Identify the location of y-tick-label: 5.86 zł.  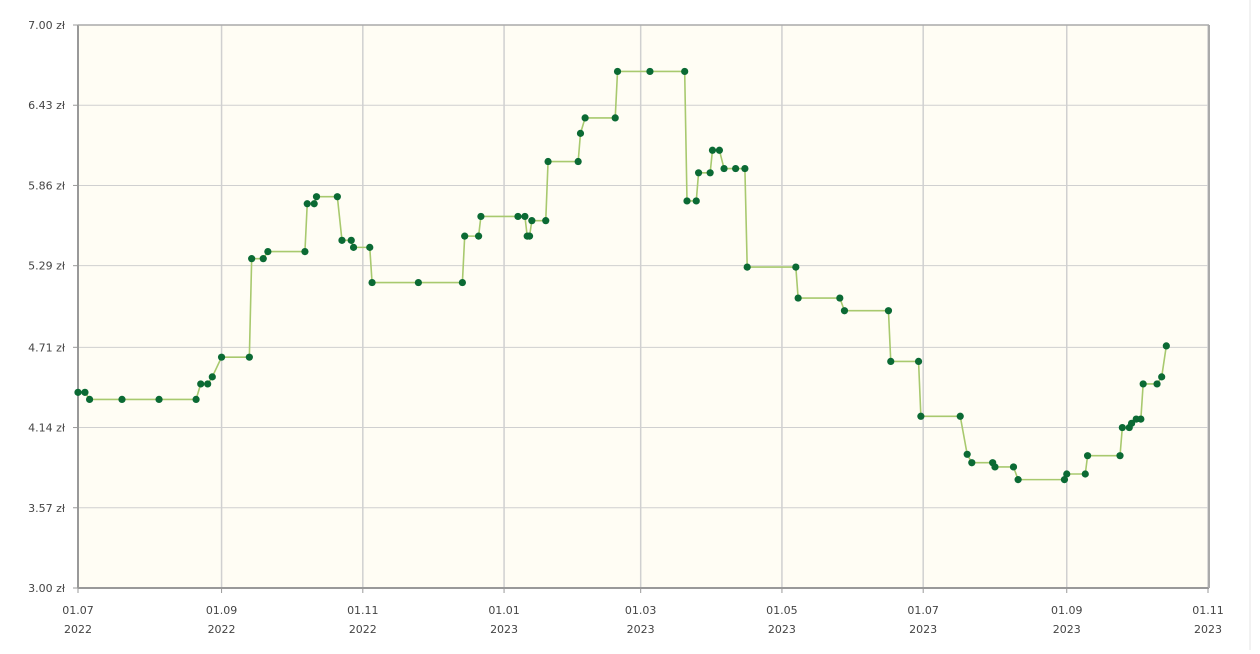
(47, 185).